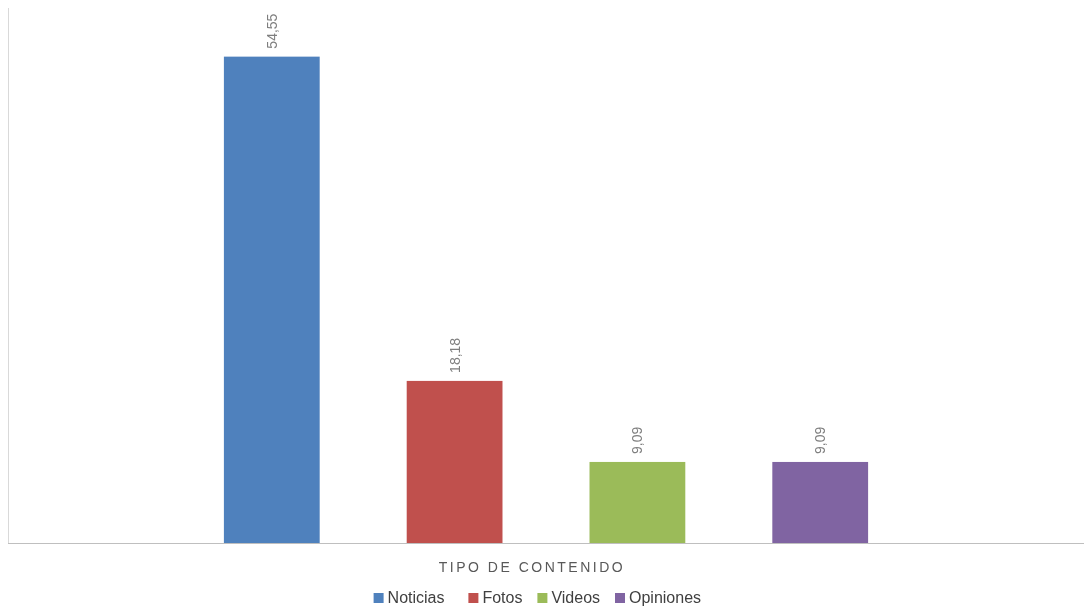 The width and height of the screenshot is (1084, 612). What do you see at coordinates (532, 567) in the screenshot?
I see `x-axis-title: TIPO DE CONTENIDO` at bounding box center [532, 567].